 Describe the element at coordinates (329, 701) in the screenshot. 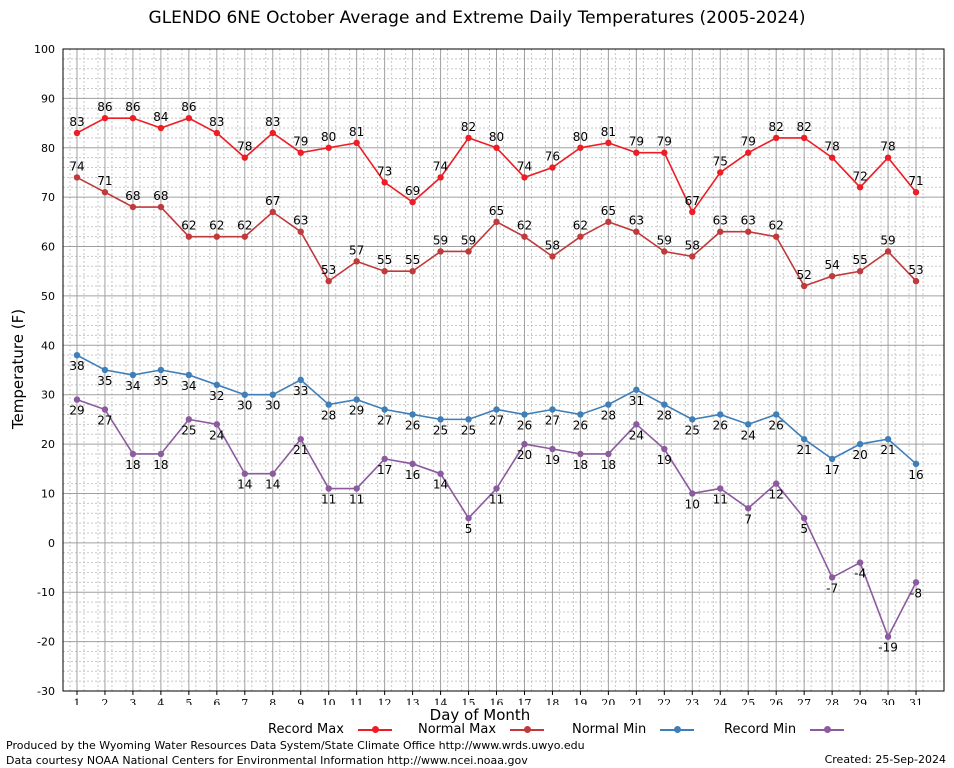

I see `x-tick-label: 10` at that location.